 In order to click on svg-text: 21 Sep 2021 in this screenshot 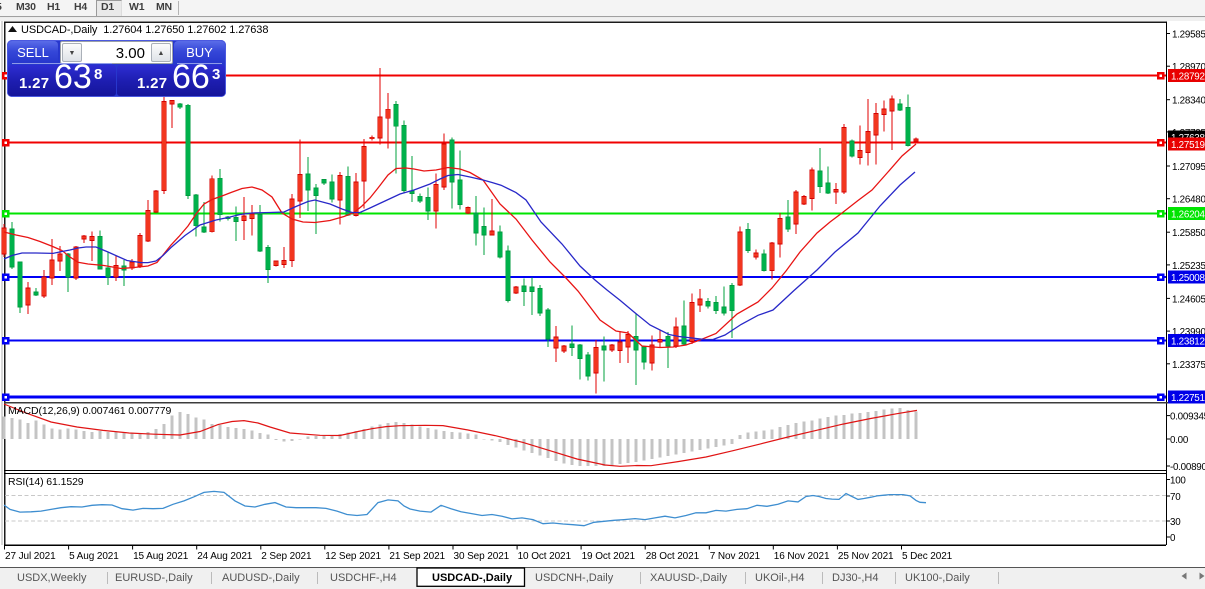, I will do `click(417, 556)`.